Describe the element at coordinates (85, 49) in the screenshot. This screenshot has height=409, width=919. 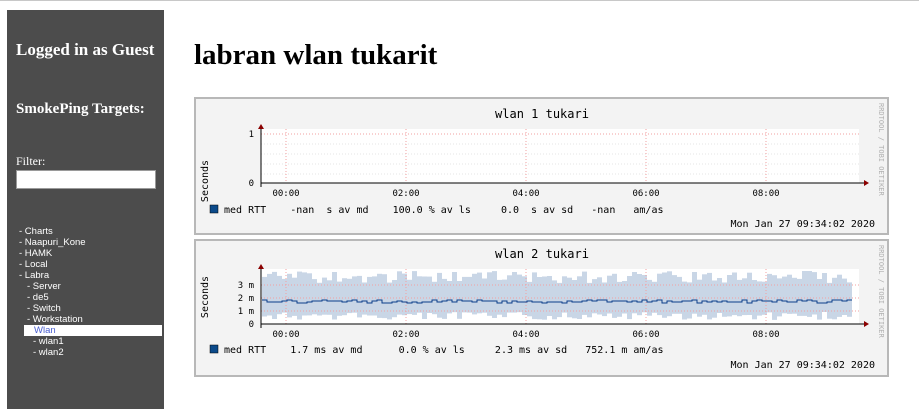
I see `login-status: Logged in as Guest` at that location.